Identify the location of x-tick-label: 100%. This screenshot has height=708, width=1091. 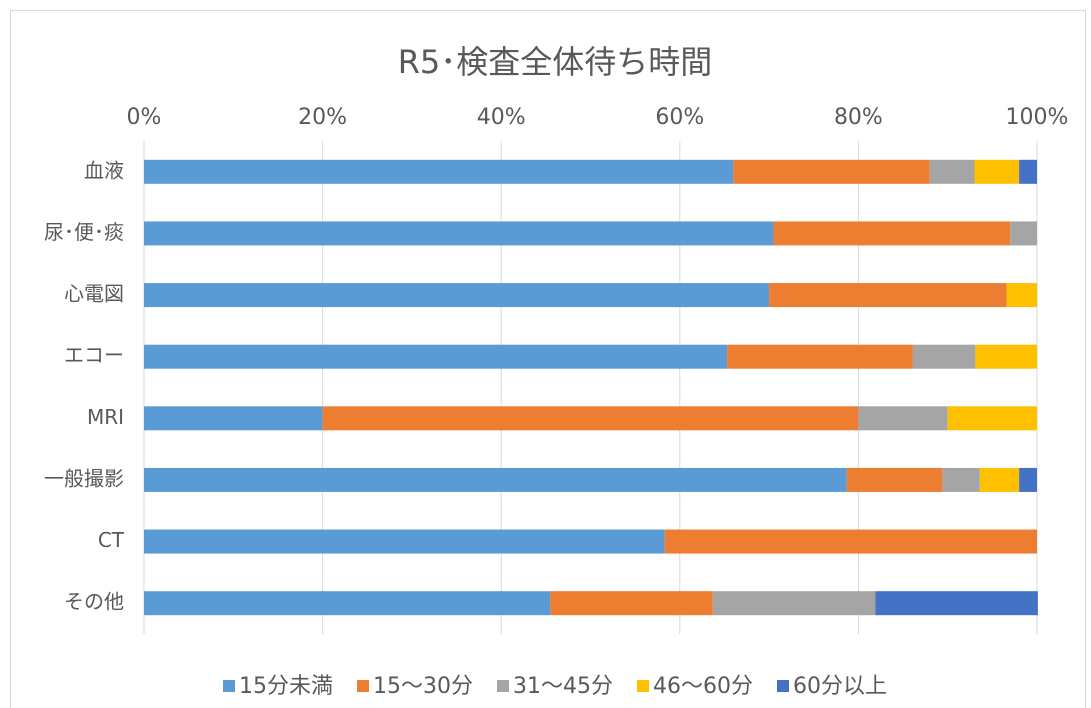
(1037, 117).